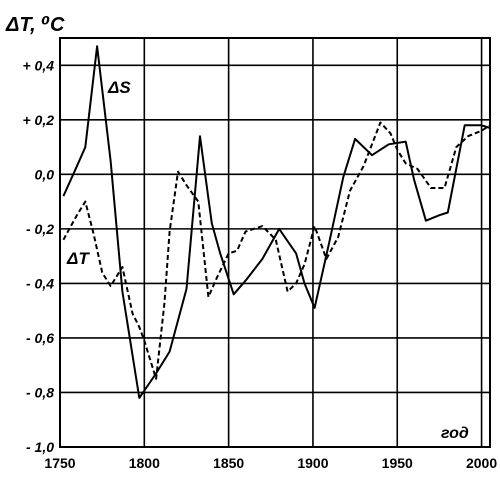  What do you see at coordinates (38, 120) in the screenshot?
I see `y-tick-label: + 0,2` at bounding box center [38, 120].